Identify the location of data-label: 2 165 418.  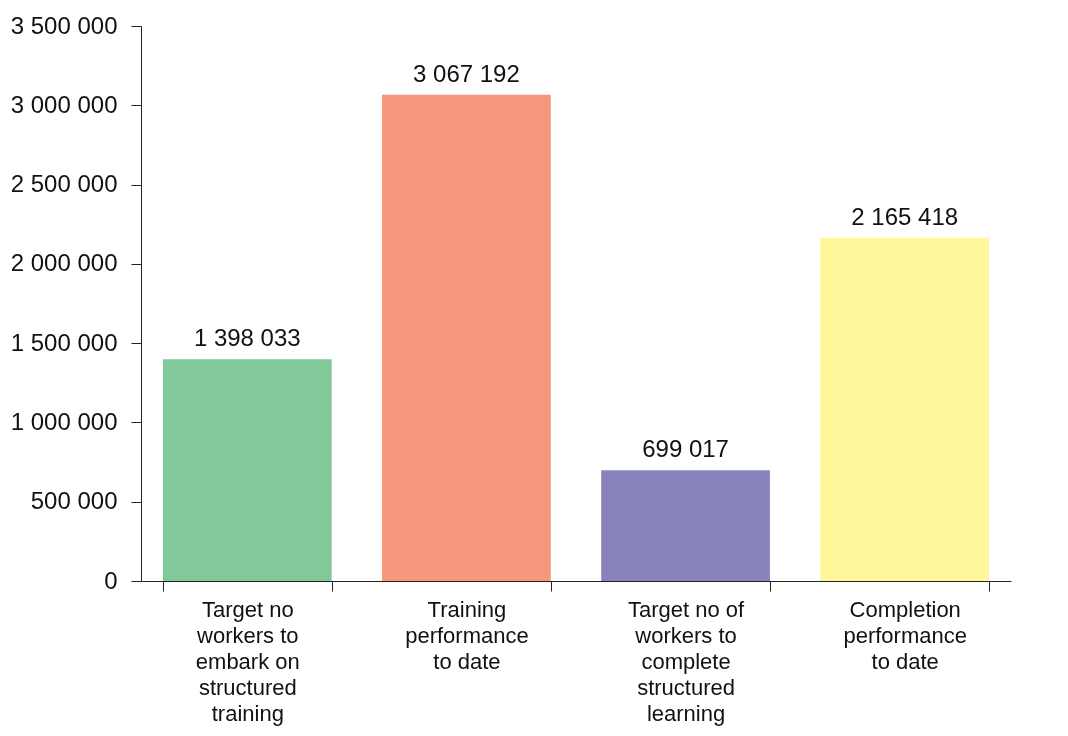
(905, 216).